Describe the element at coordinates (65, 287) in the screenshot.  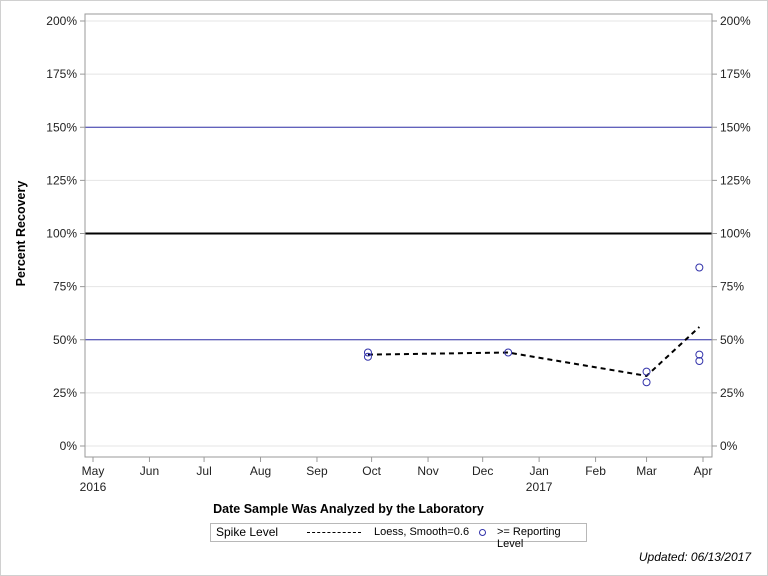
I see `y-tick-label-left: 75%` at that location.